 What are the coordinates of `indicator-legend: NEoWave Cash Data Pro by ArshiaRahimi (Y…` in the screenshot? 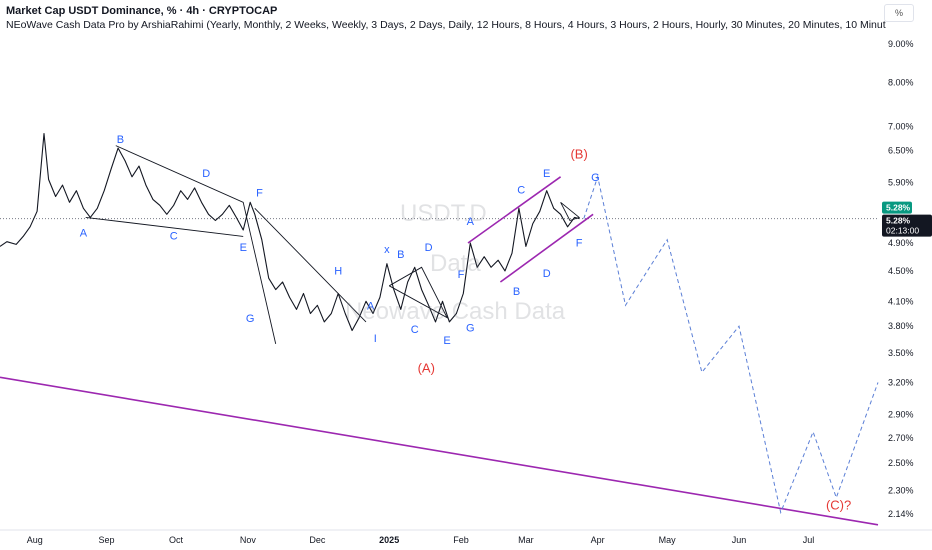 It's located at (446, 25).